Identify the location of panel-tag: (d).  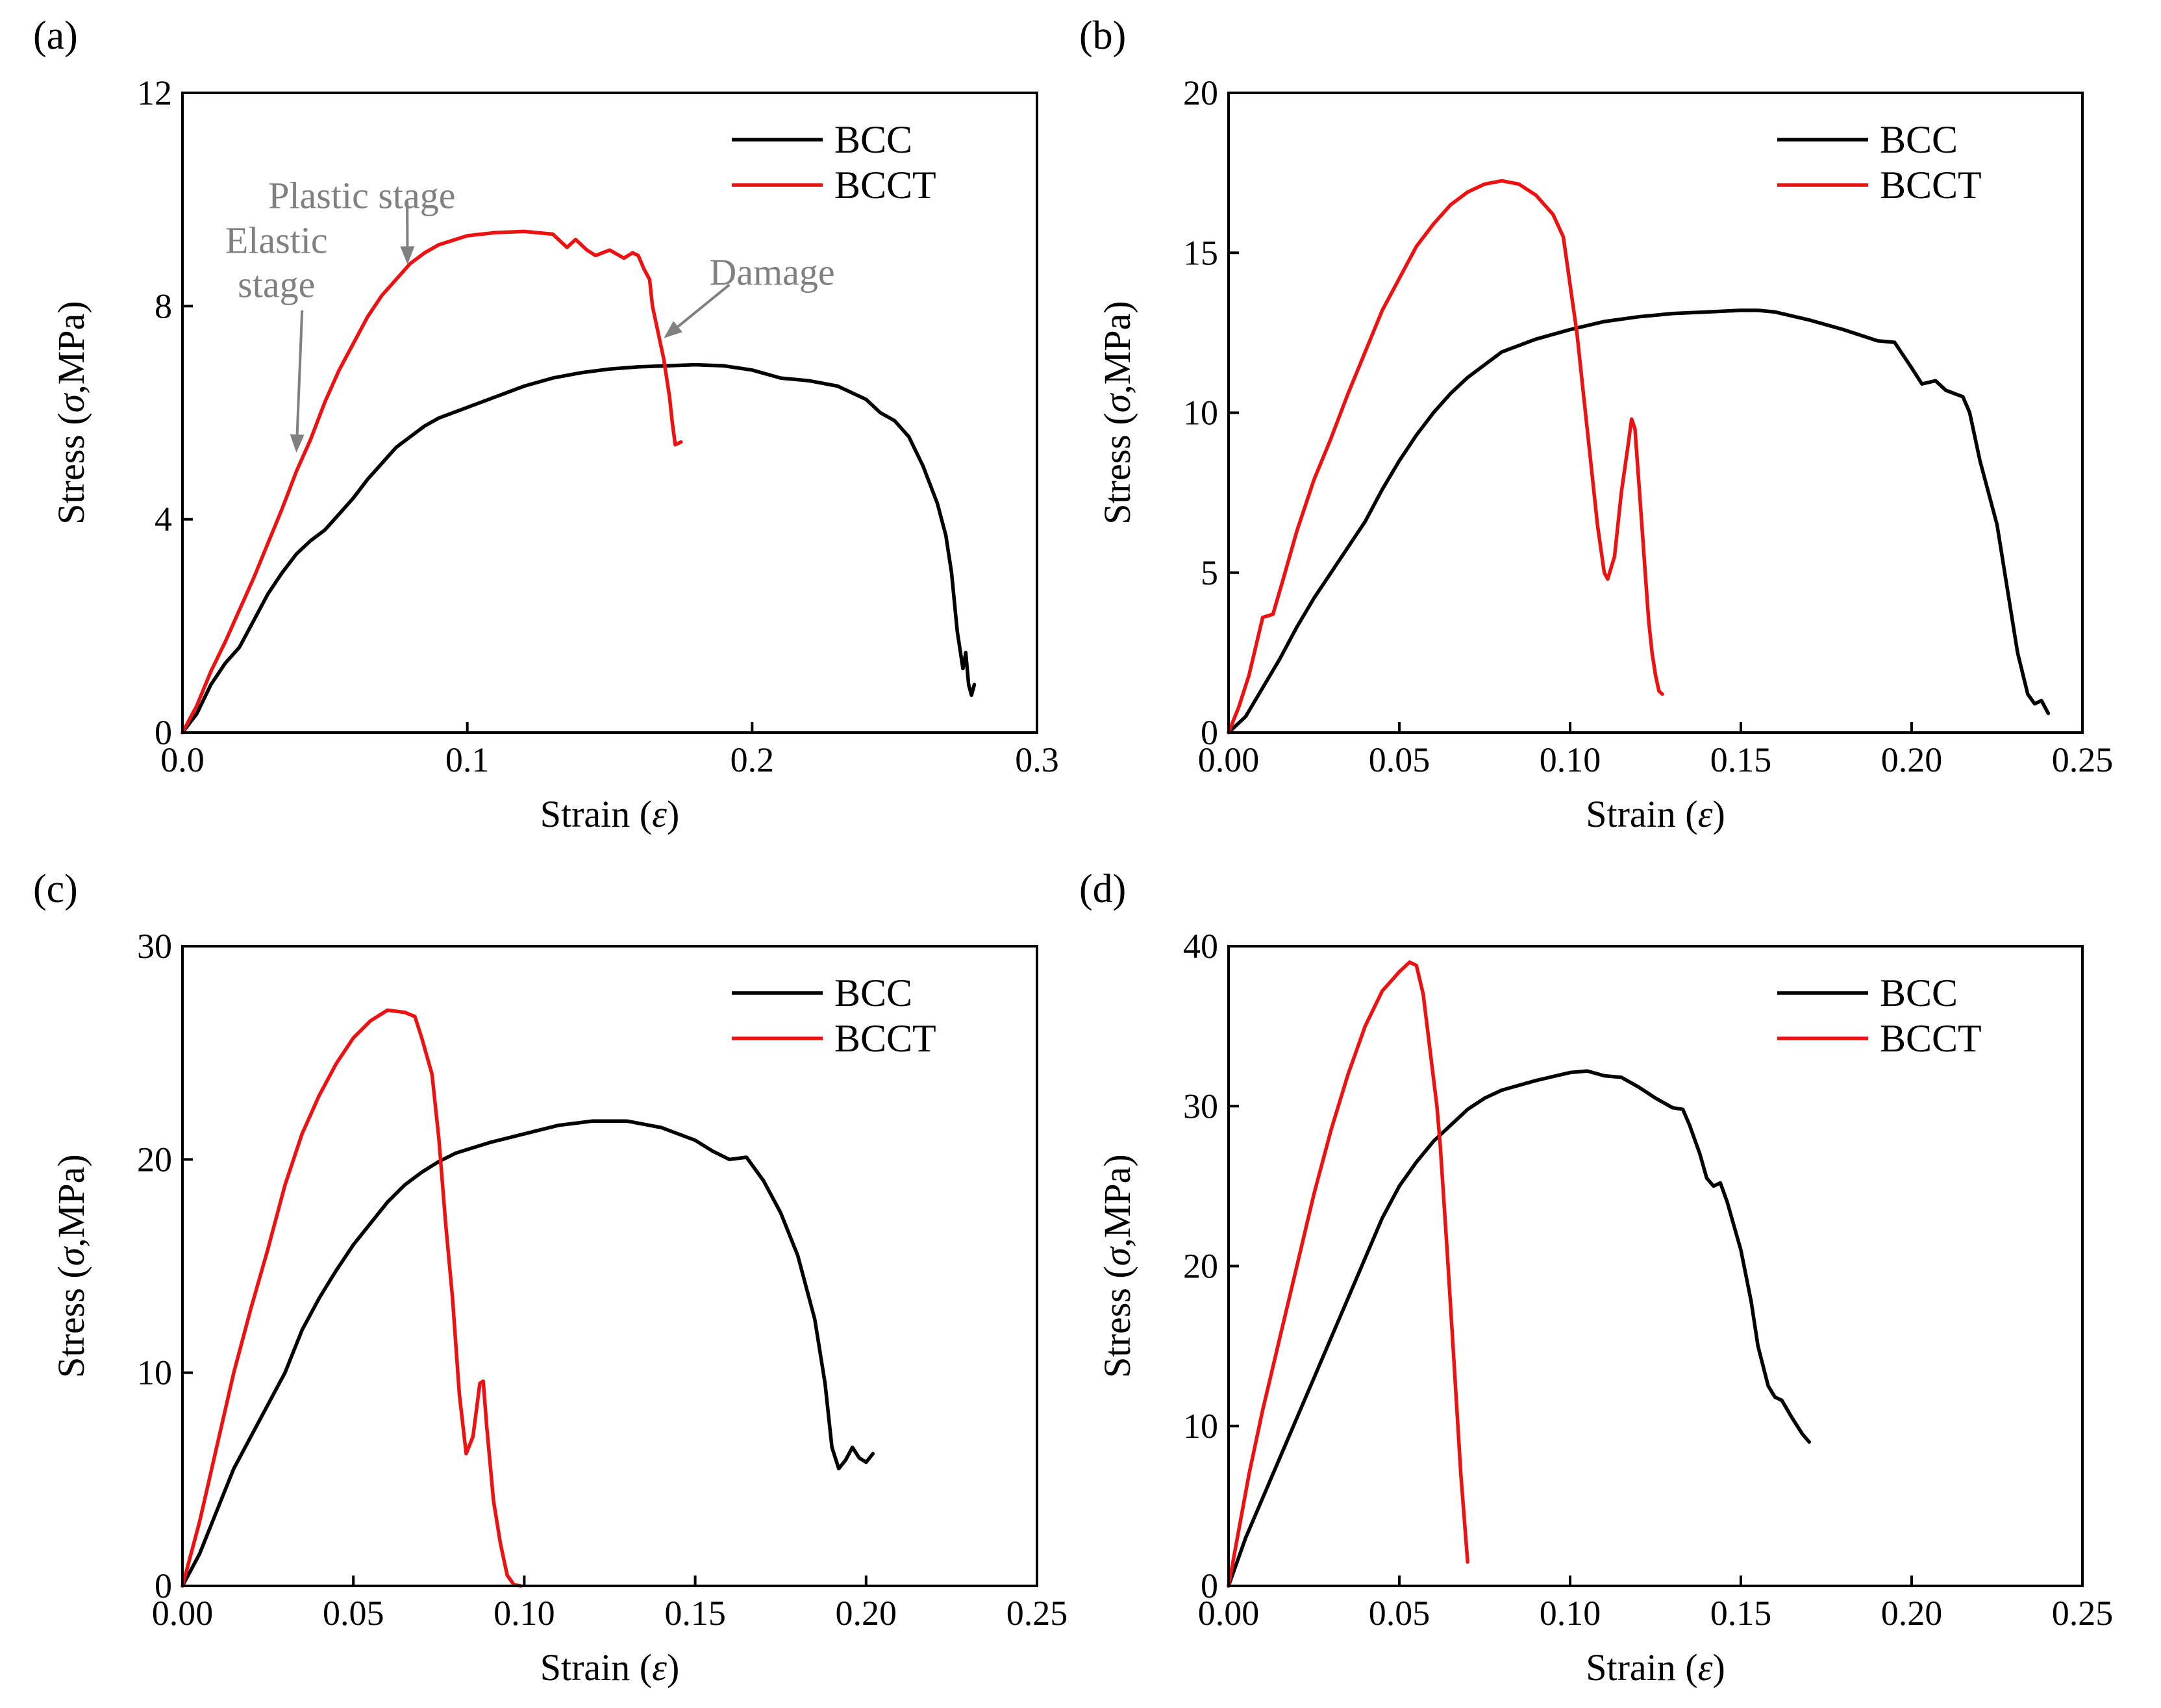
(1102, 889).